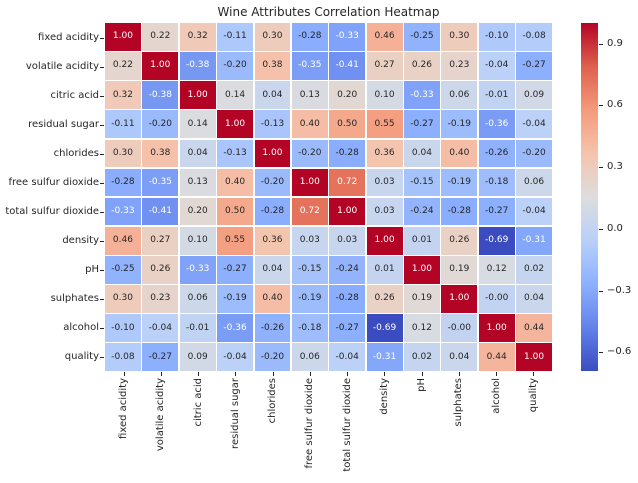 The width and height of the screenshot is (638, 483). I want to click on colorbar-tick-label: 0.0, so click(615, 228).